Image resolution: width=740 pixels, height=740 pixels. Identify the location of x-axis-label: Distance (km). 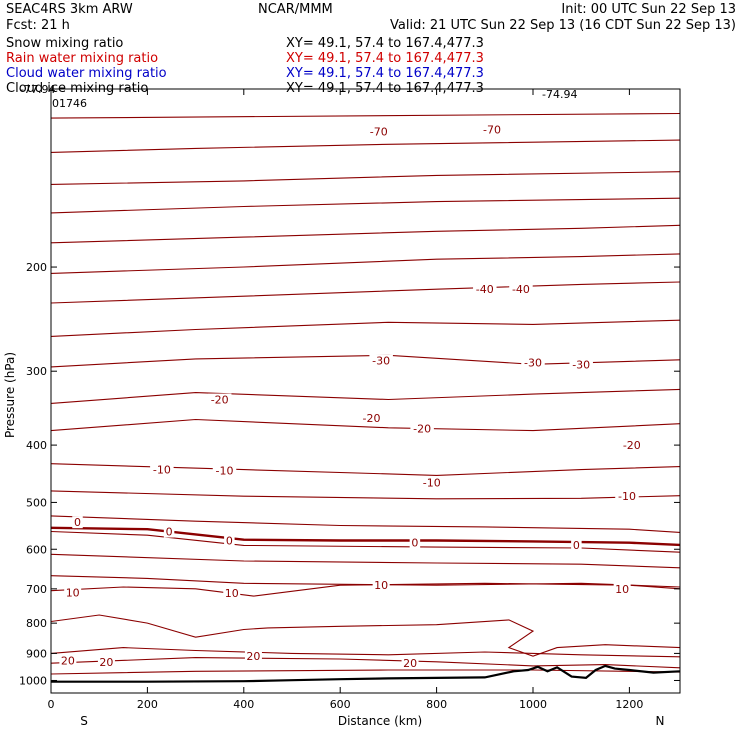
(380, 721).